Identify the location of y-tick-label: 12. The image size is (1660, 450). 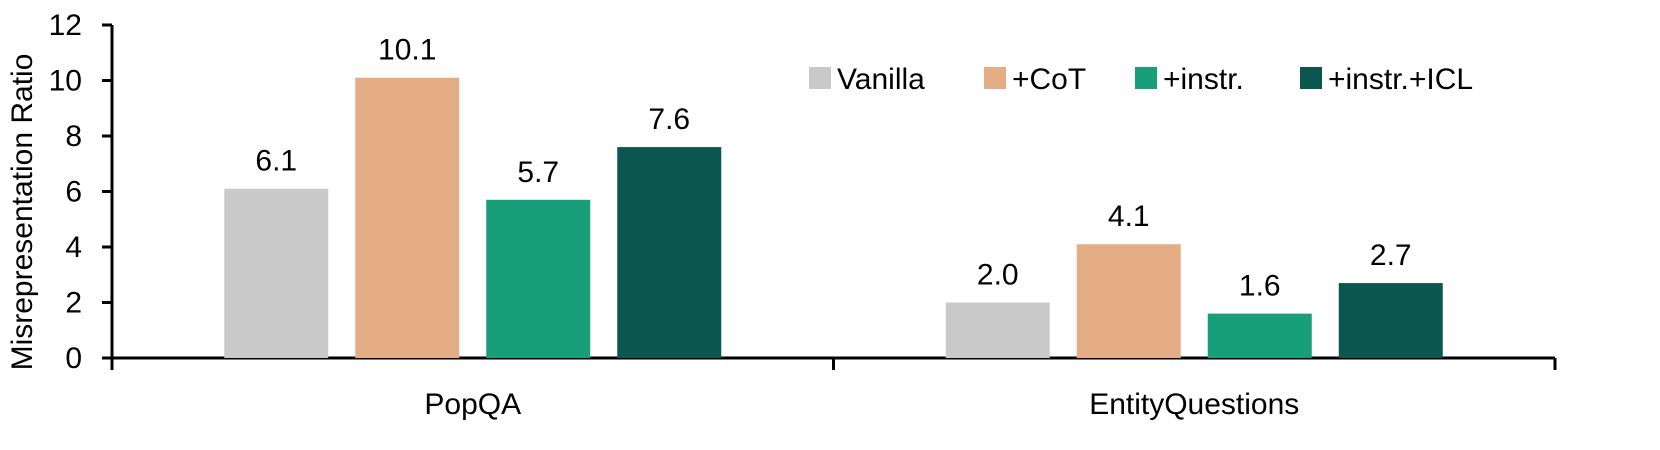
(65, 25).